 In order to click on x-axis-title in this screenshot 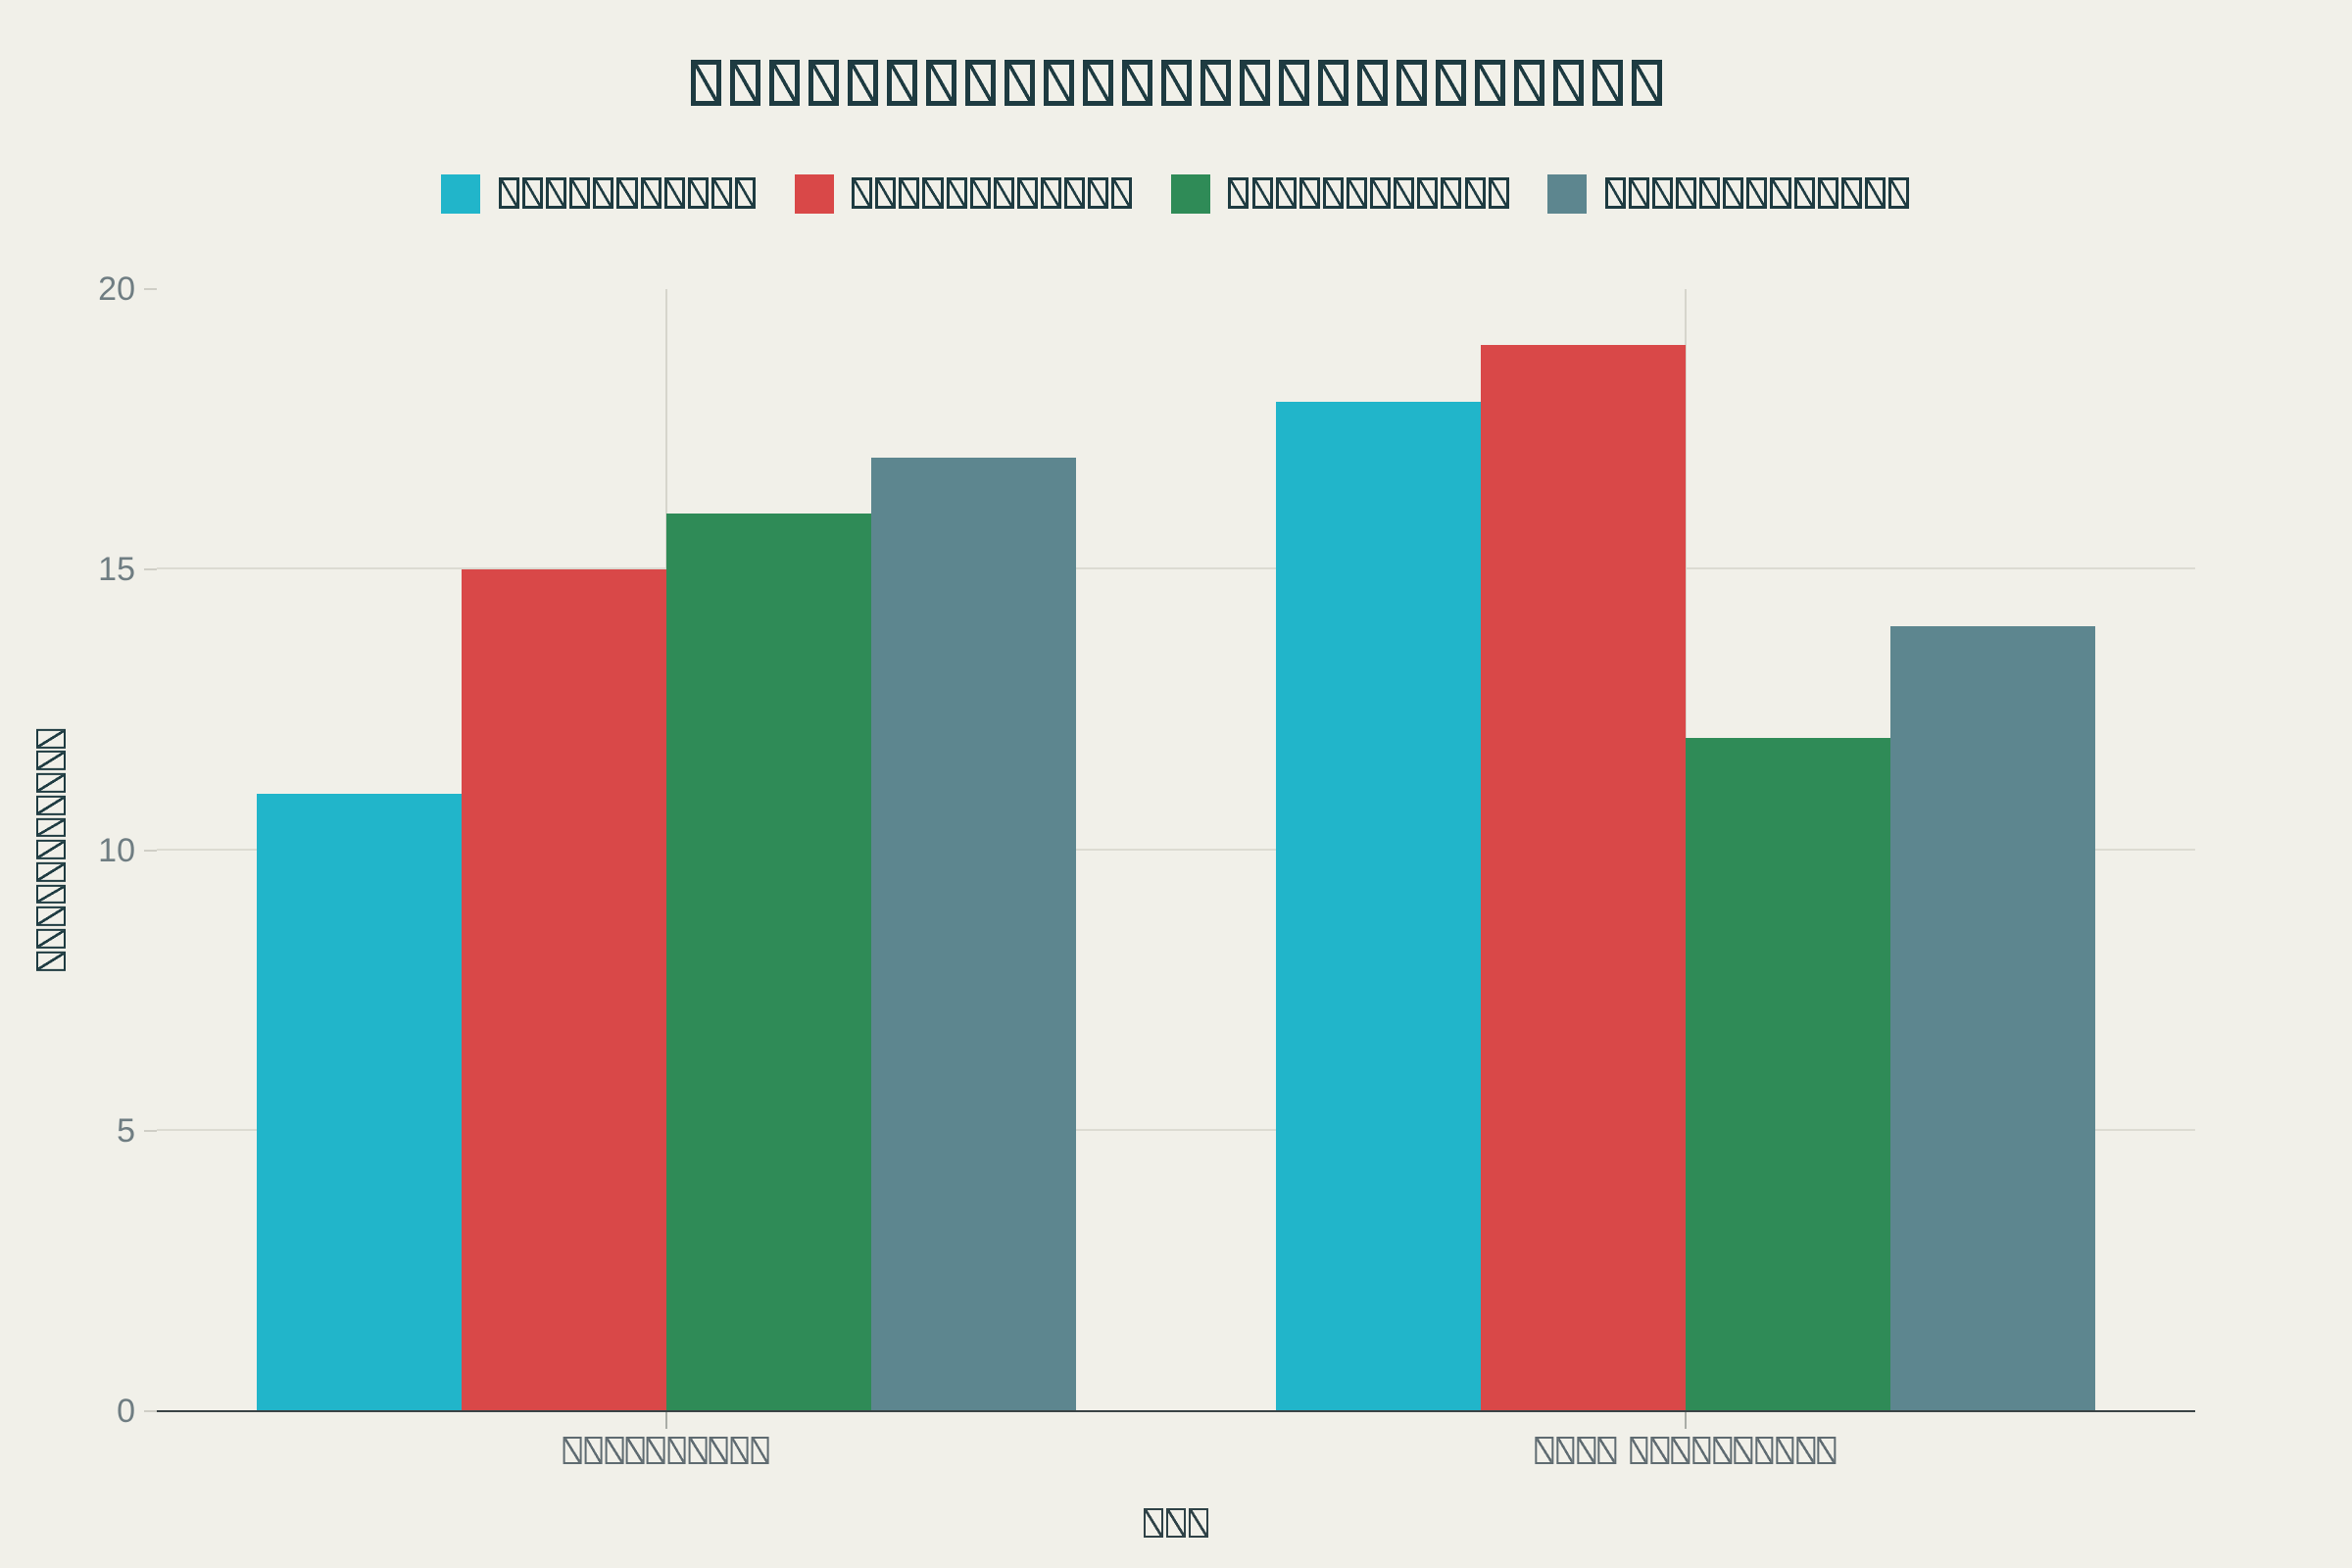, I will do `click(1176, 1523)`.